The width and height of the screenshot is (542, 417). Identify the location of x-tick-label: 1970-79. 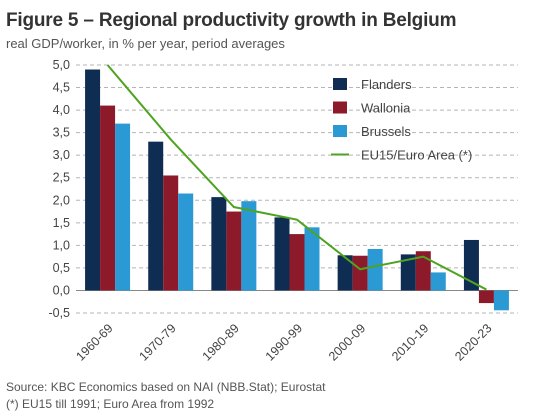
(157, 342).